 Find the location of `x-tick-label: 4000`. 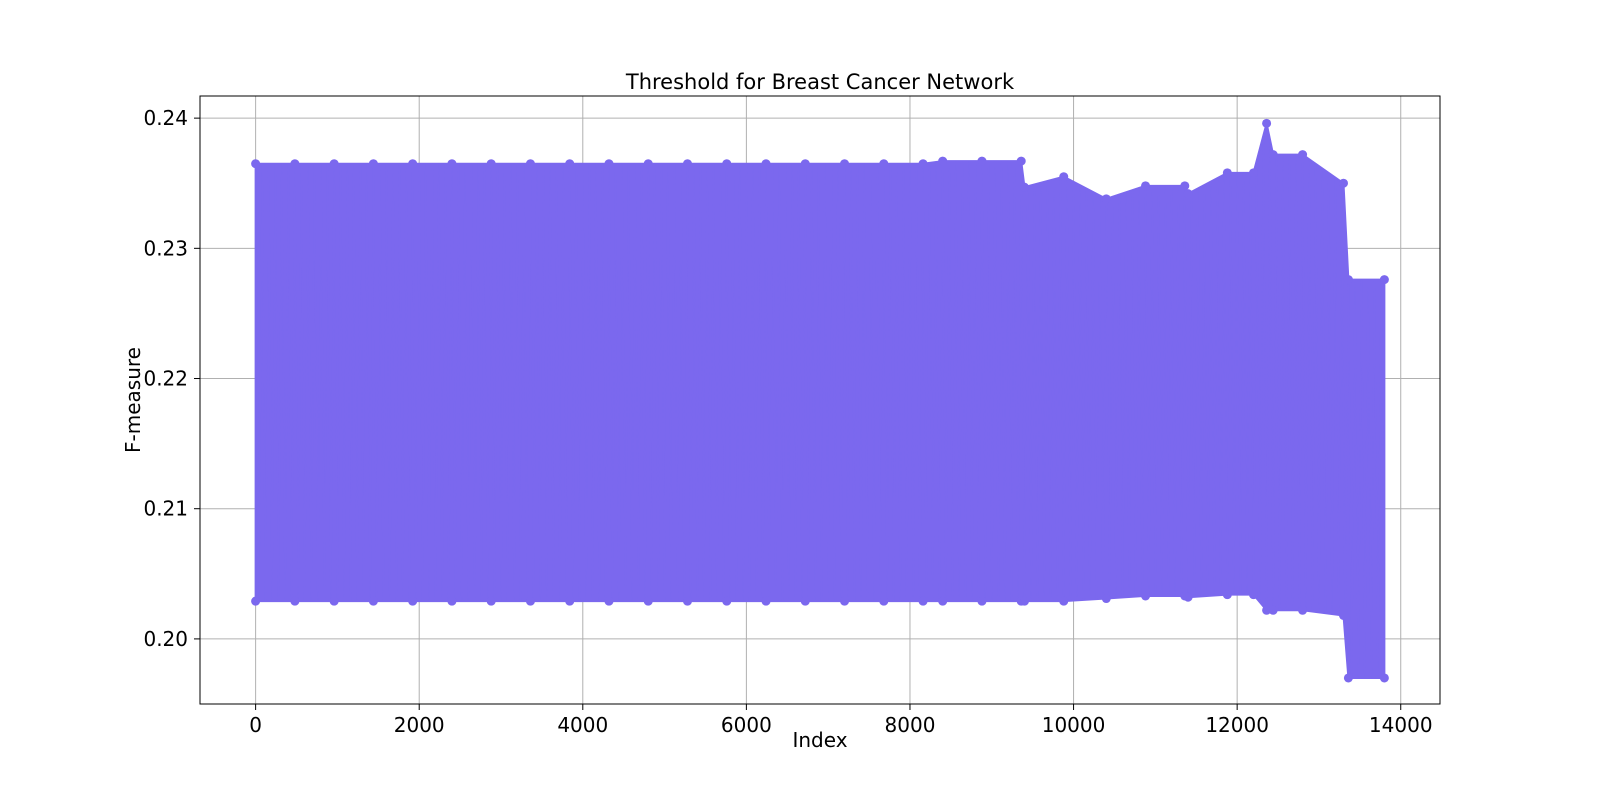

x-tick-label: 4000 is located at coordinates (582, 725).